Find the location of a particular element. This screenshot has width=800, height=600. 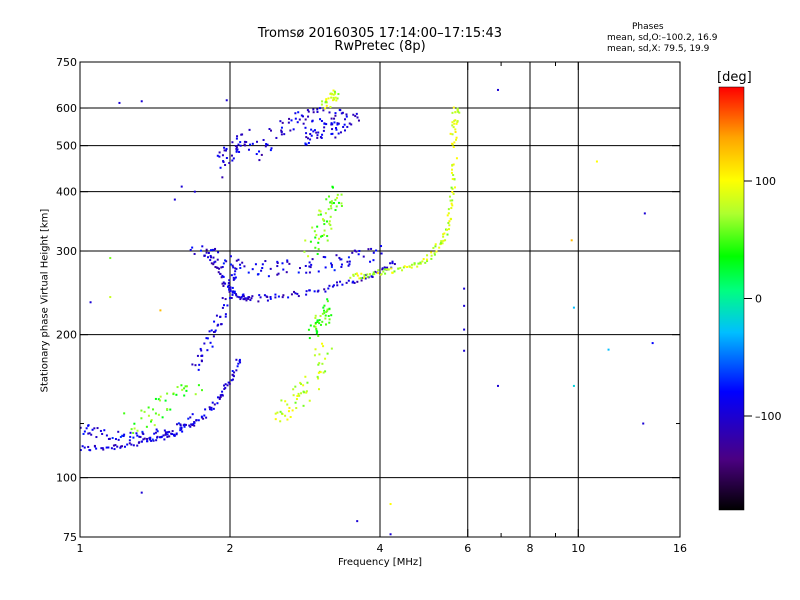

colorbar-tick-label: 100 is located at coordinates (765, 181).